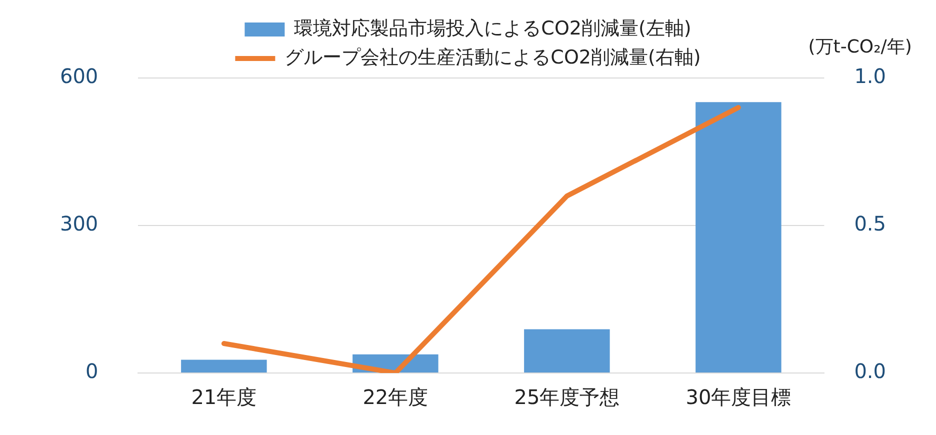 The width and height of the screenshot is (936, 435). Describe the element at coordinates (224, 397) in the screenshot. I see `x-tick-label: 21年度` at that location.